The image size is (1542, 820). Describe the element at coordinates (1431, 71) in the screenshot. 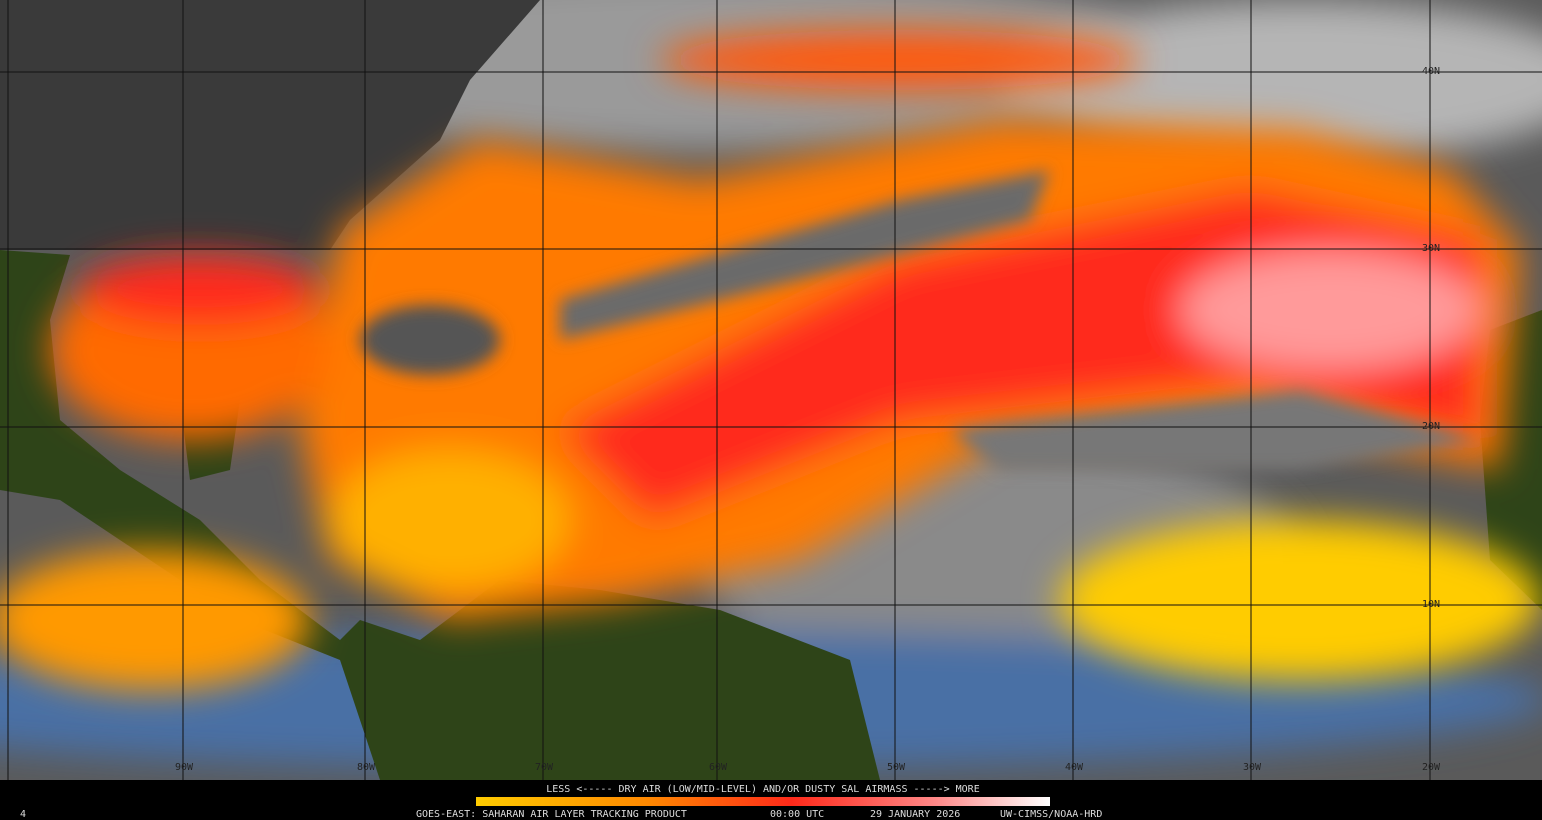

I see `latitude-label: 40N` at that location.